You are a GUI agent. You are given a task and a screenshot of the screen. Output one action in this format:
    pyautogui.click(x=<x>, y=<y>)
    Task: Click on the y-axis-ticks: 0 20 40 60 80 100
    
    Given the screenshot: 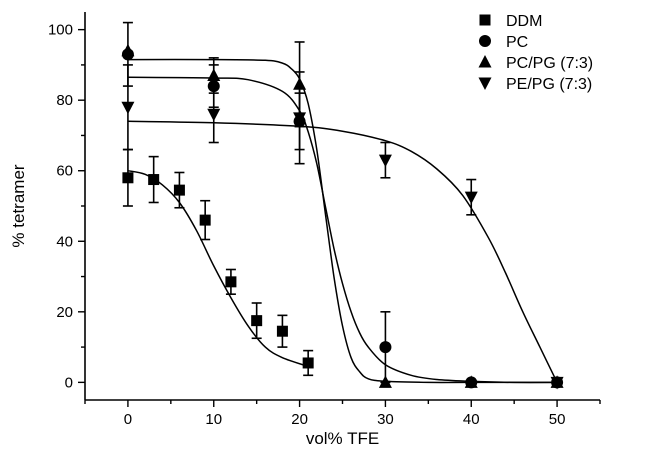 What is the action you would take?
    pyautogui.click(x=66, y=206)
    